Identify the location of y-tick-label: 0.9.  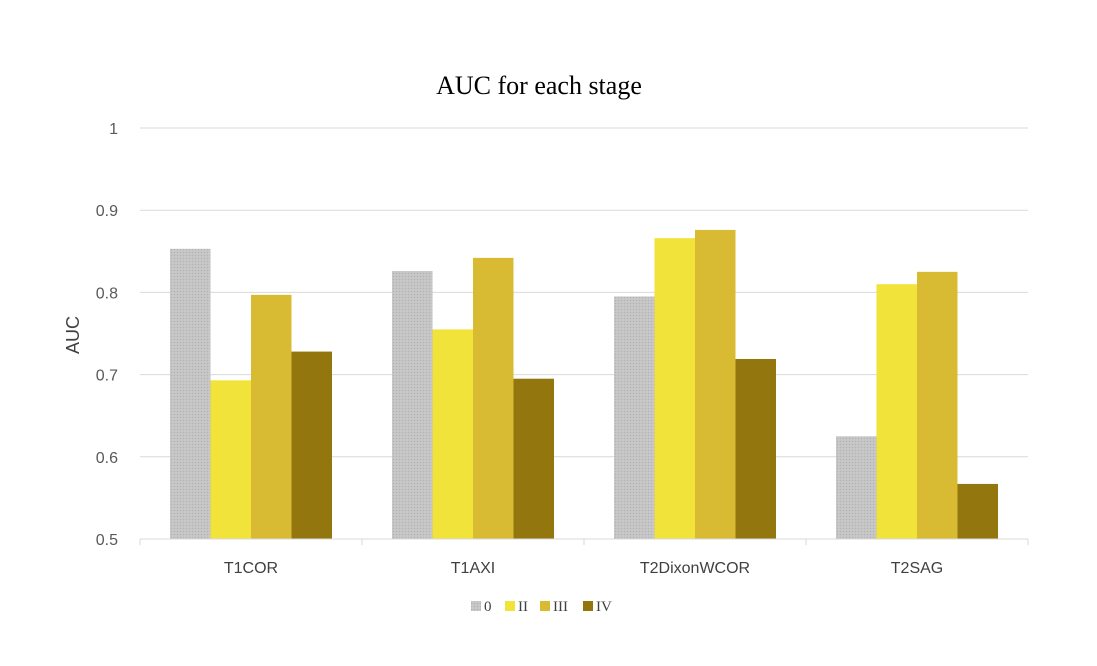
(107, 211).